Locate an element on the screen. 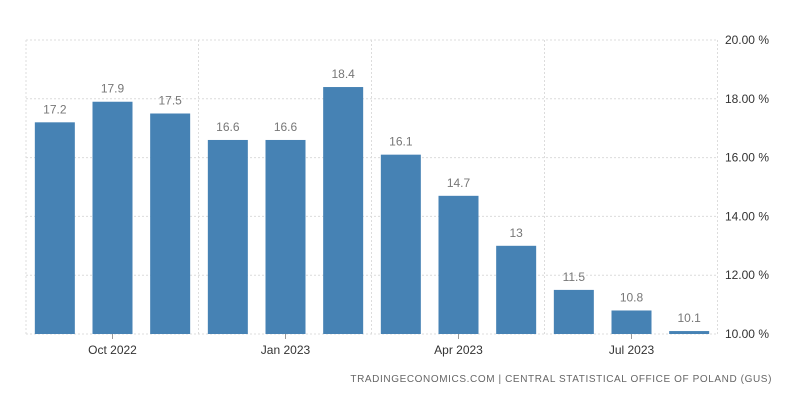 This screenshot has width=800, height=413. value-label: 16.1 is located at coordinates (401, 142).